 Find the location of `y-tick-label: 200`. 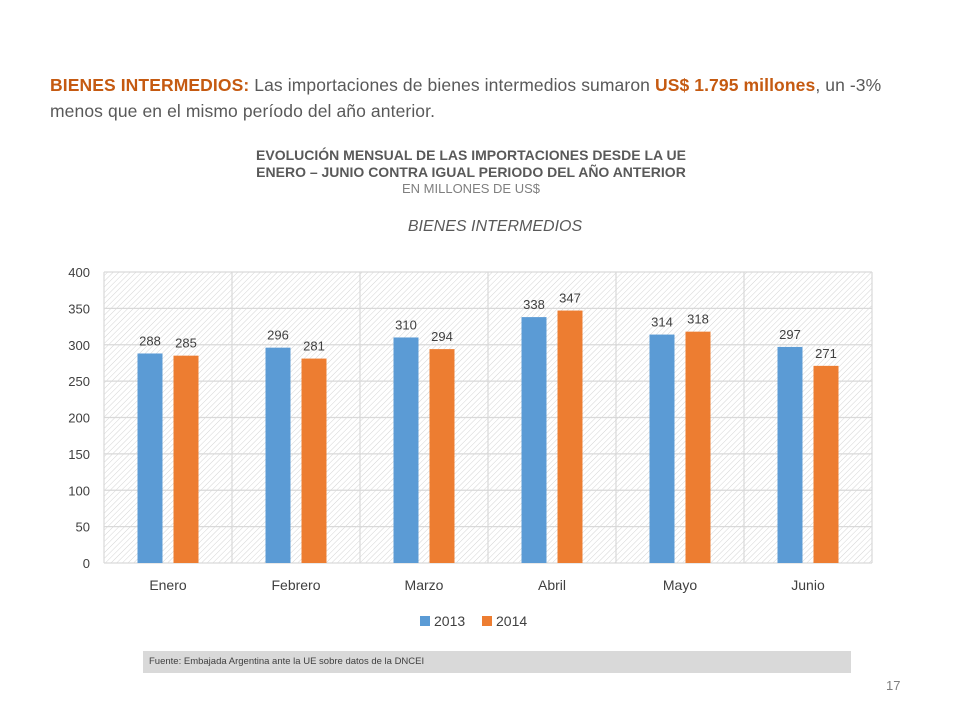

y-tick-label: 200 is located at coordinates (79, 418).